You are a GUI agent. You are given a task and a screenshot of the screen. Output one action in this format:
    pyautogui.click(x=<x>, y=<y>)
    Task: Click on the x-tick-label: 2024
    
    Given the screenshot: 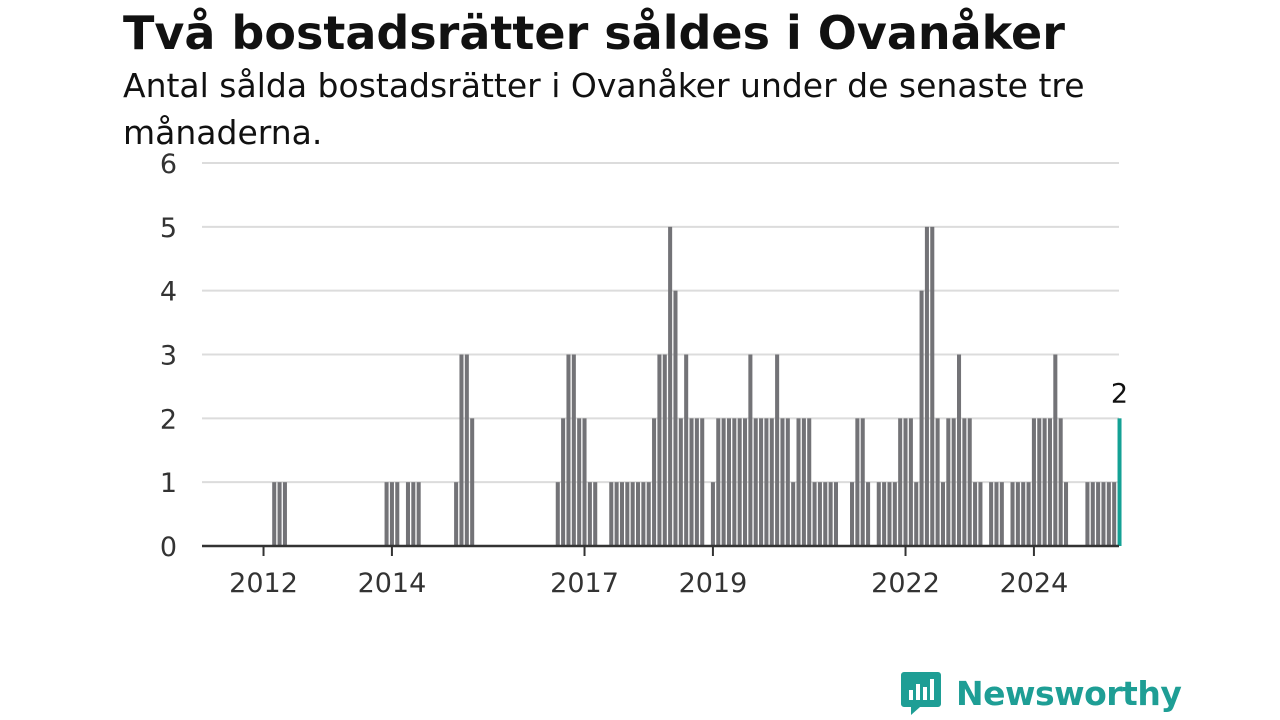 What is the action you would take?
    pyautogui.click(x=1034, y=583)
    